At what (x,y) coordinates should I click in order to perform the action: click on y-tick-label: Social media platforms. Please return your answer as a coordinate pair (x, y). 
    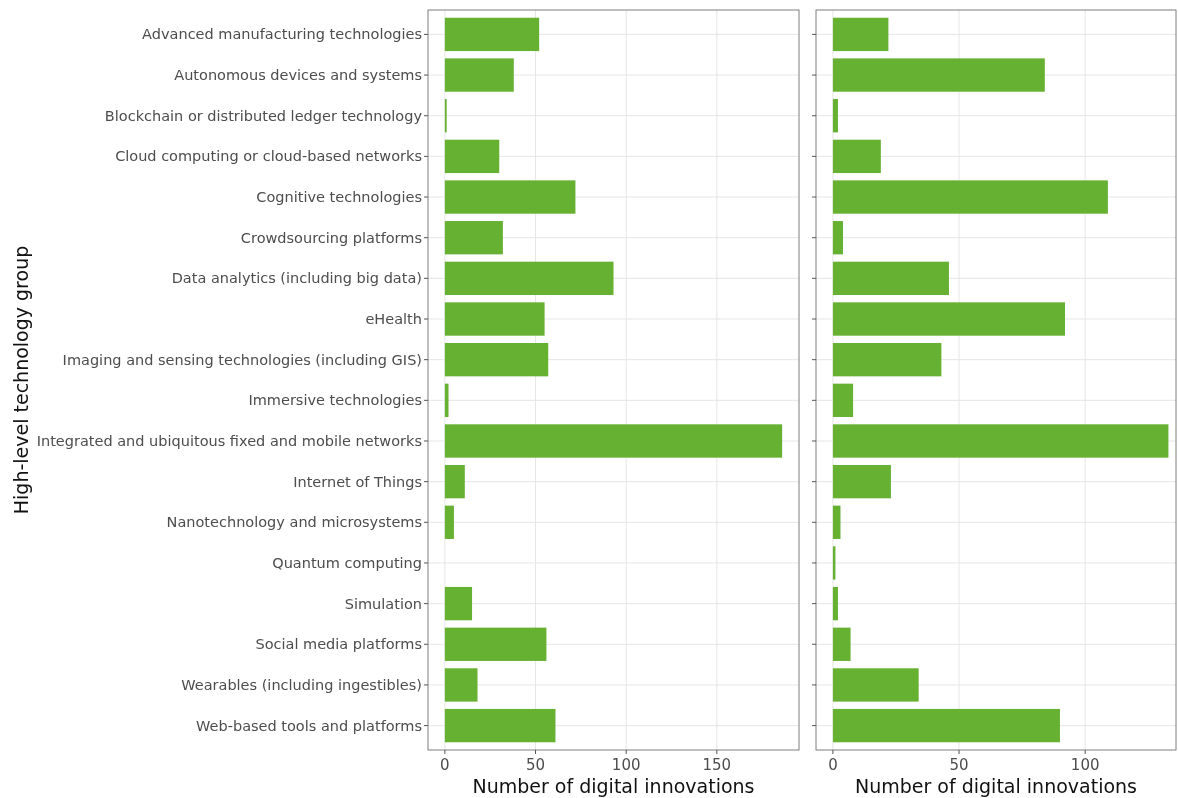
    Looking at the image, I should click on (338, 644).